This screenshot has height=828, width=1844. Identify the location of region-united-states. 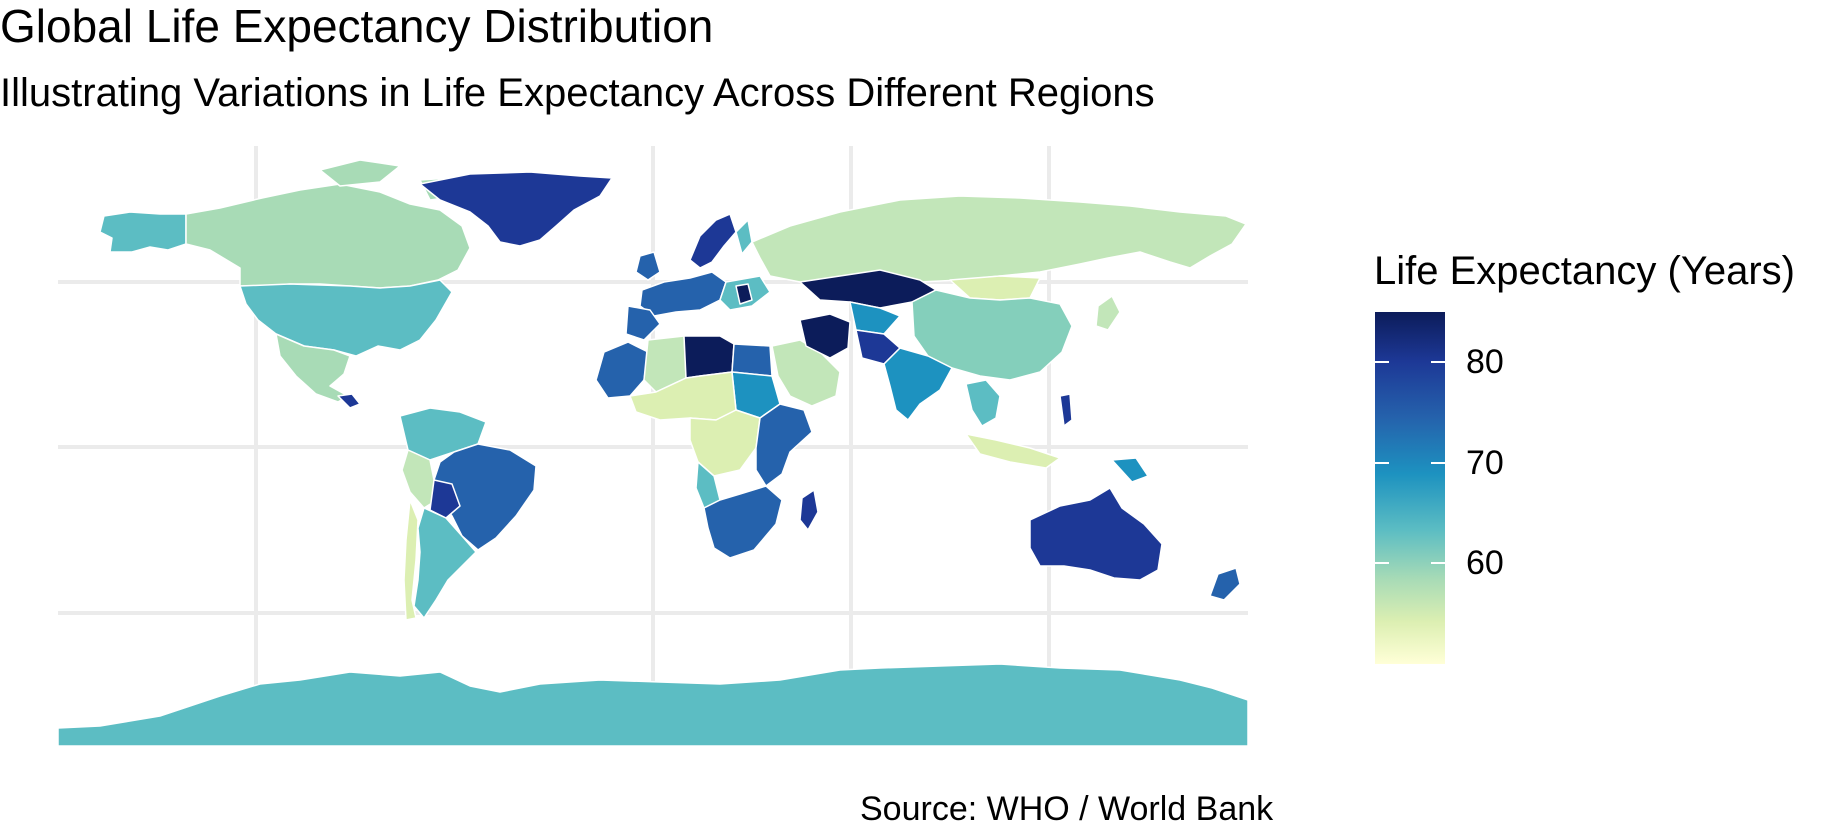
(346, 318).